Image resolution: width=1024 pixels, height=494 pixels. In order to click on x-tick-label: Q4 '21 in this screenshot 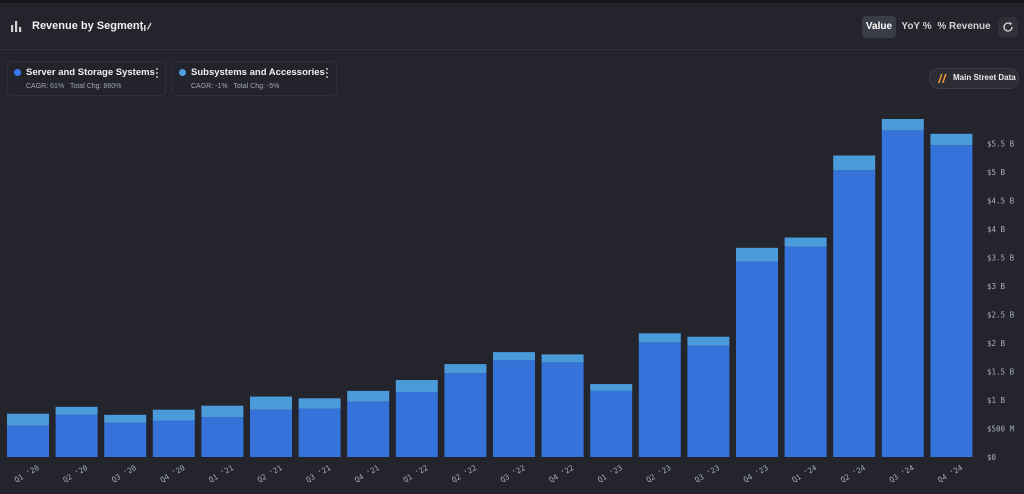, I will do `click(367, 473)`.